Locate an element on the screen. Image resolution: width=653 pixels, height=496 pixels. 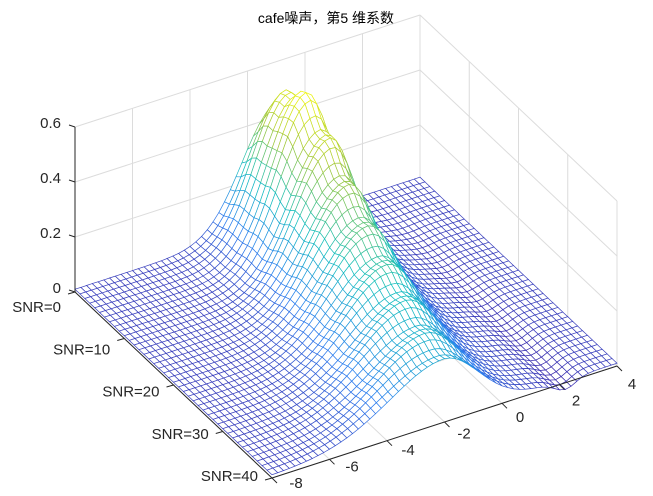
x-tick-label: 2 is located at coordinates (576, 401).